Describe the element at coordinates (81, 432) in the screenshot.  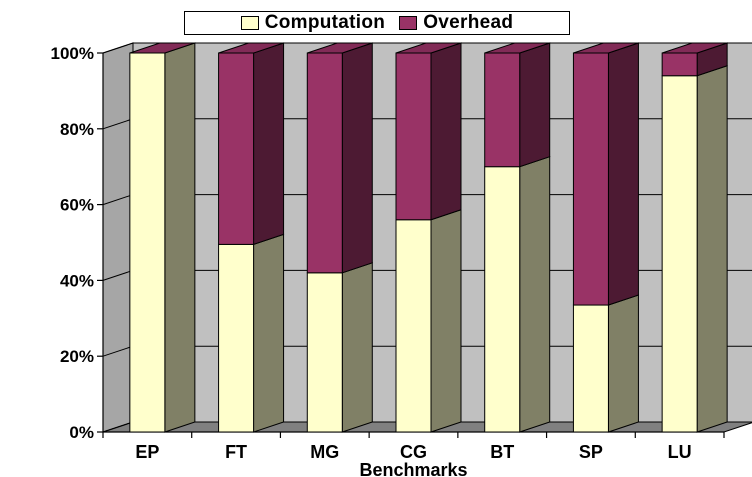
I see `y-tick-label: 0%` at that location.